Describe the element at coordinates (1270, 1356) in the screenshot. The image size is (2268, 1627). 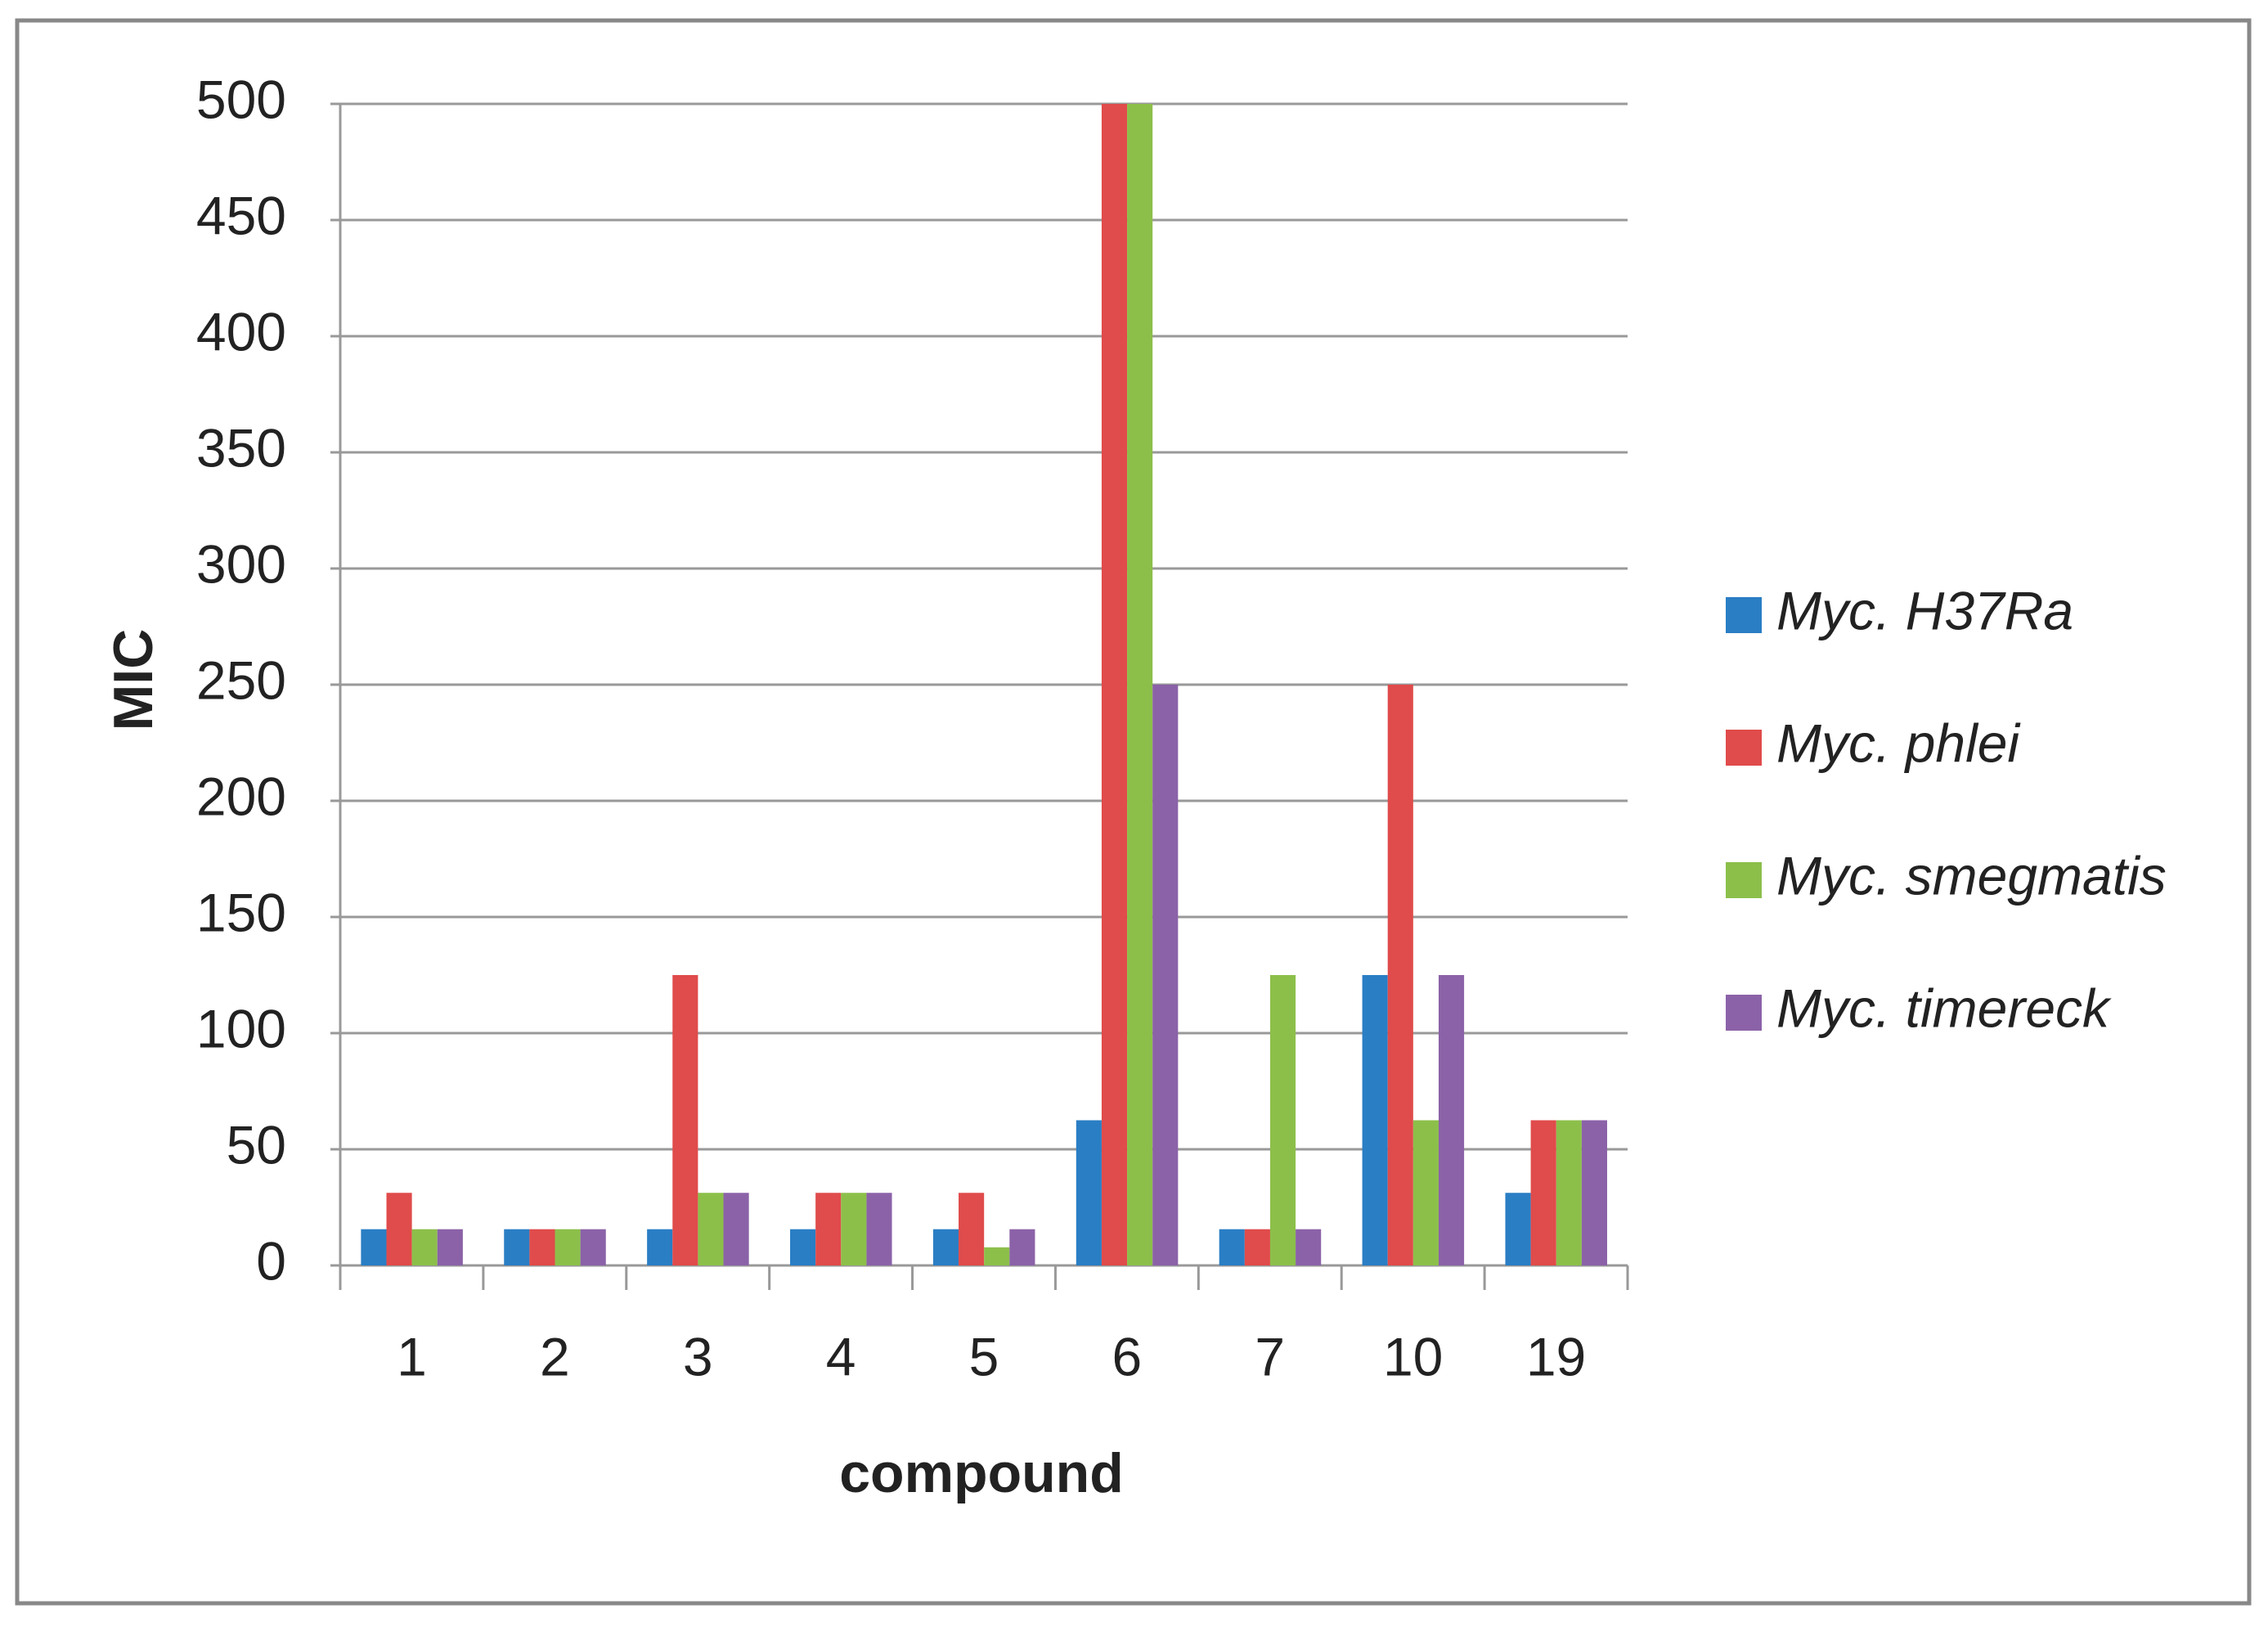
I see `x-tick-label: 7` at that location.